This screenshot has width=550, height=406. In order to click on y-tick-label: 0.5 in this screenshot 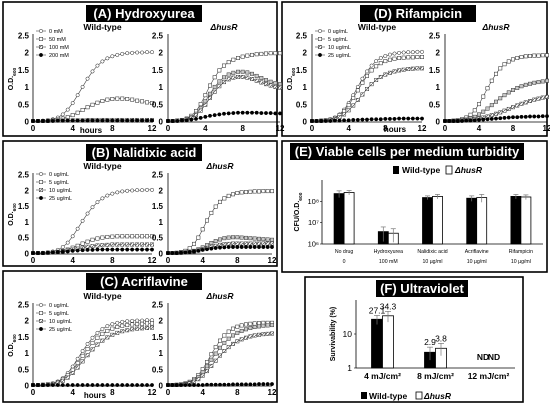, I will do `click(24, 238)`.